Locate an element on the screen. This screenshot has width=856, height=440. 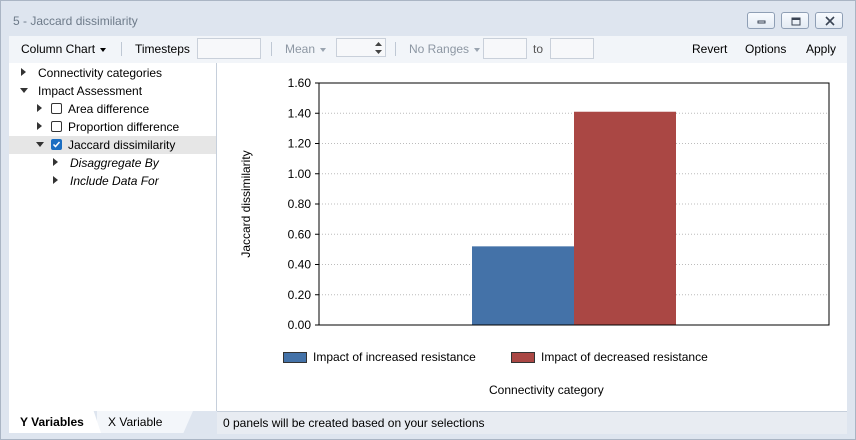
close-icon is located at coordinates (830, 21).